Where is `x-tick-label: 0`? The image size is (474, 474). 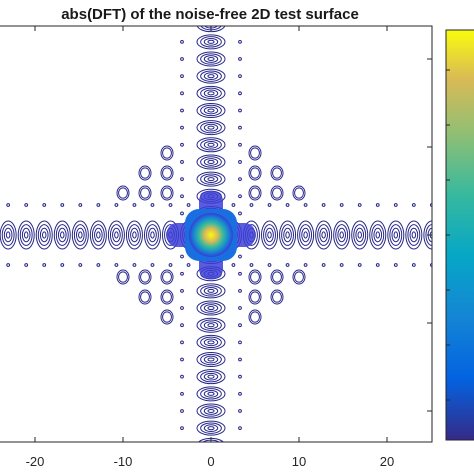
x-tick-label: 0 is located at coordinates (210, 461).